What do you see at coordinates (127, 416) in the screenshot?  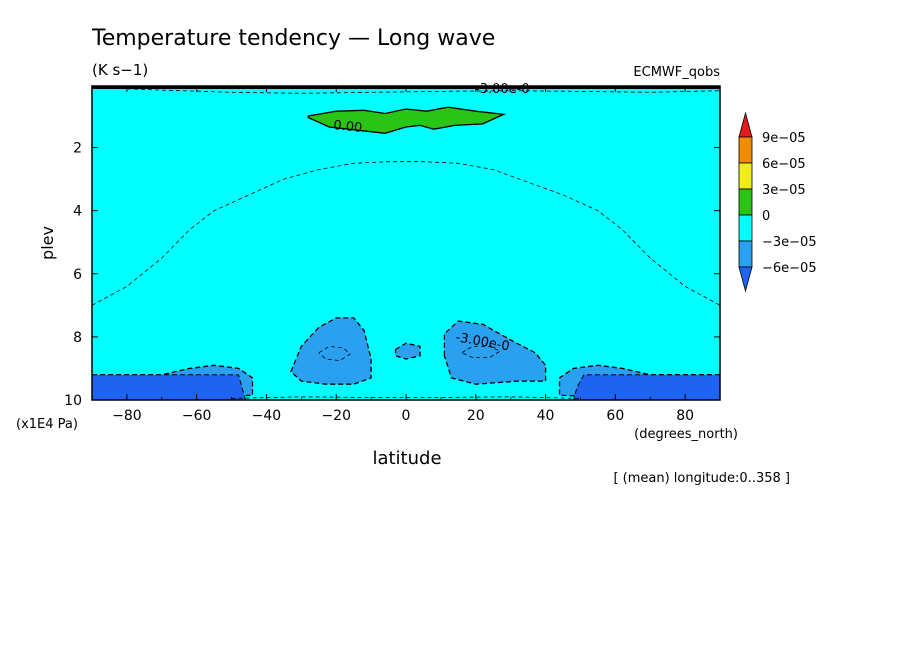 I see `x-tick-label: −80` at bounding box center [127, 416].